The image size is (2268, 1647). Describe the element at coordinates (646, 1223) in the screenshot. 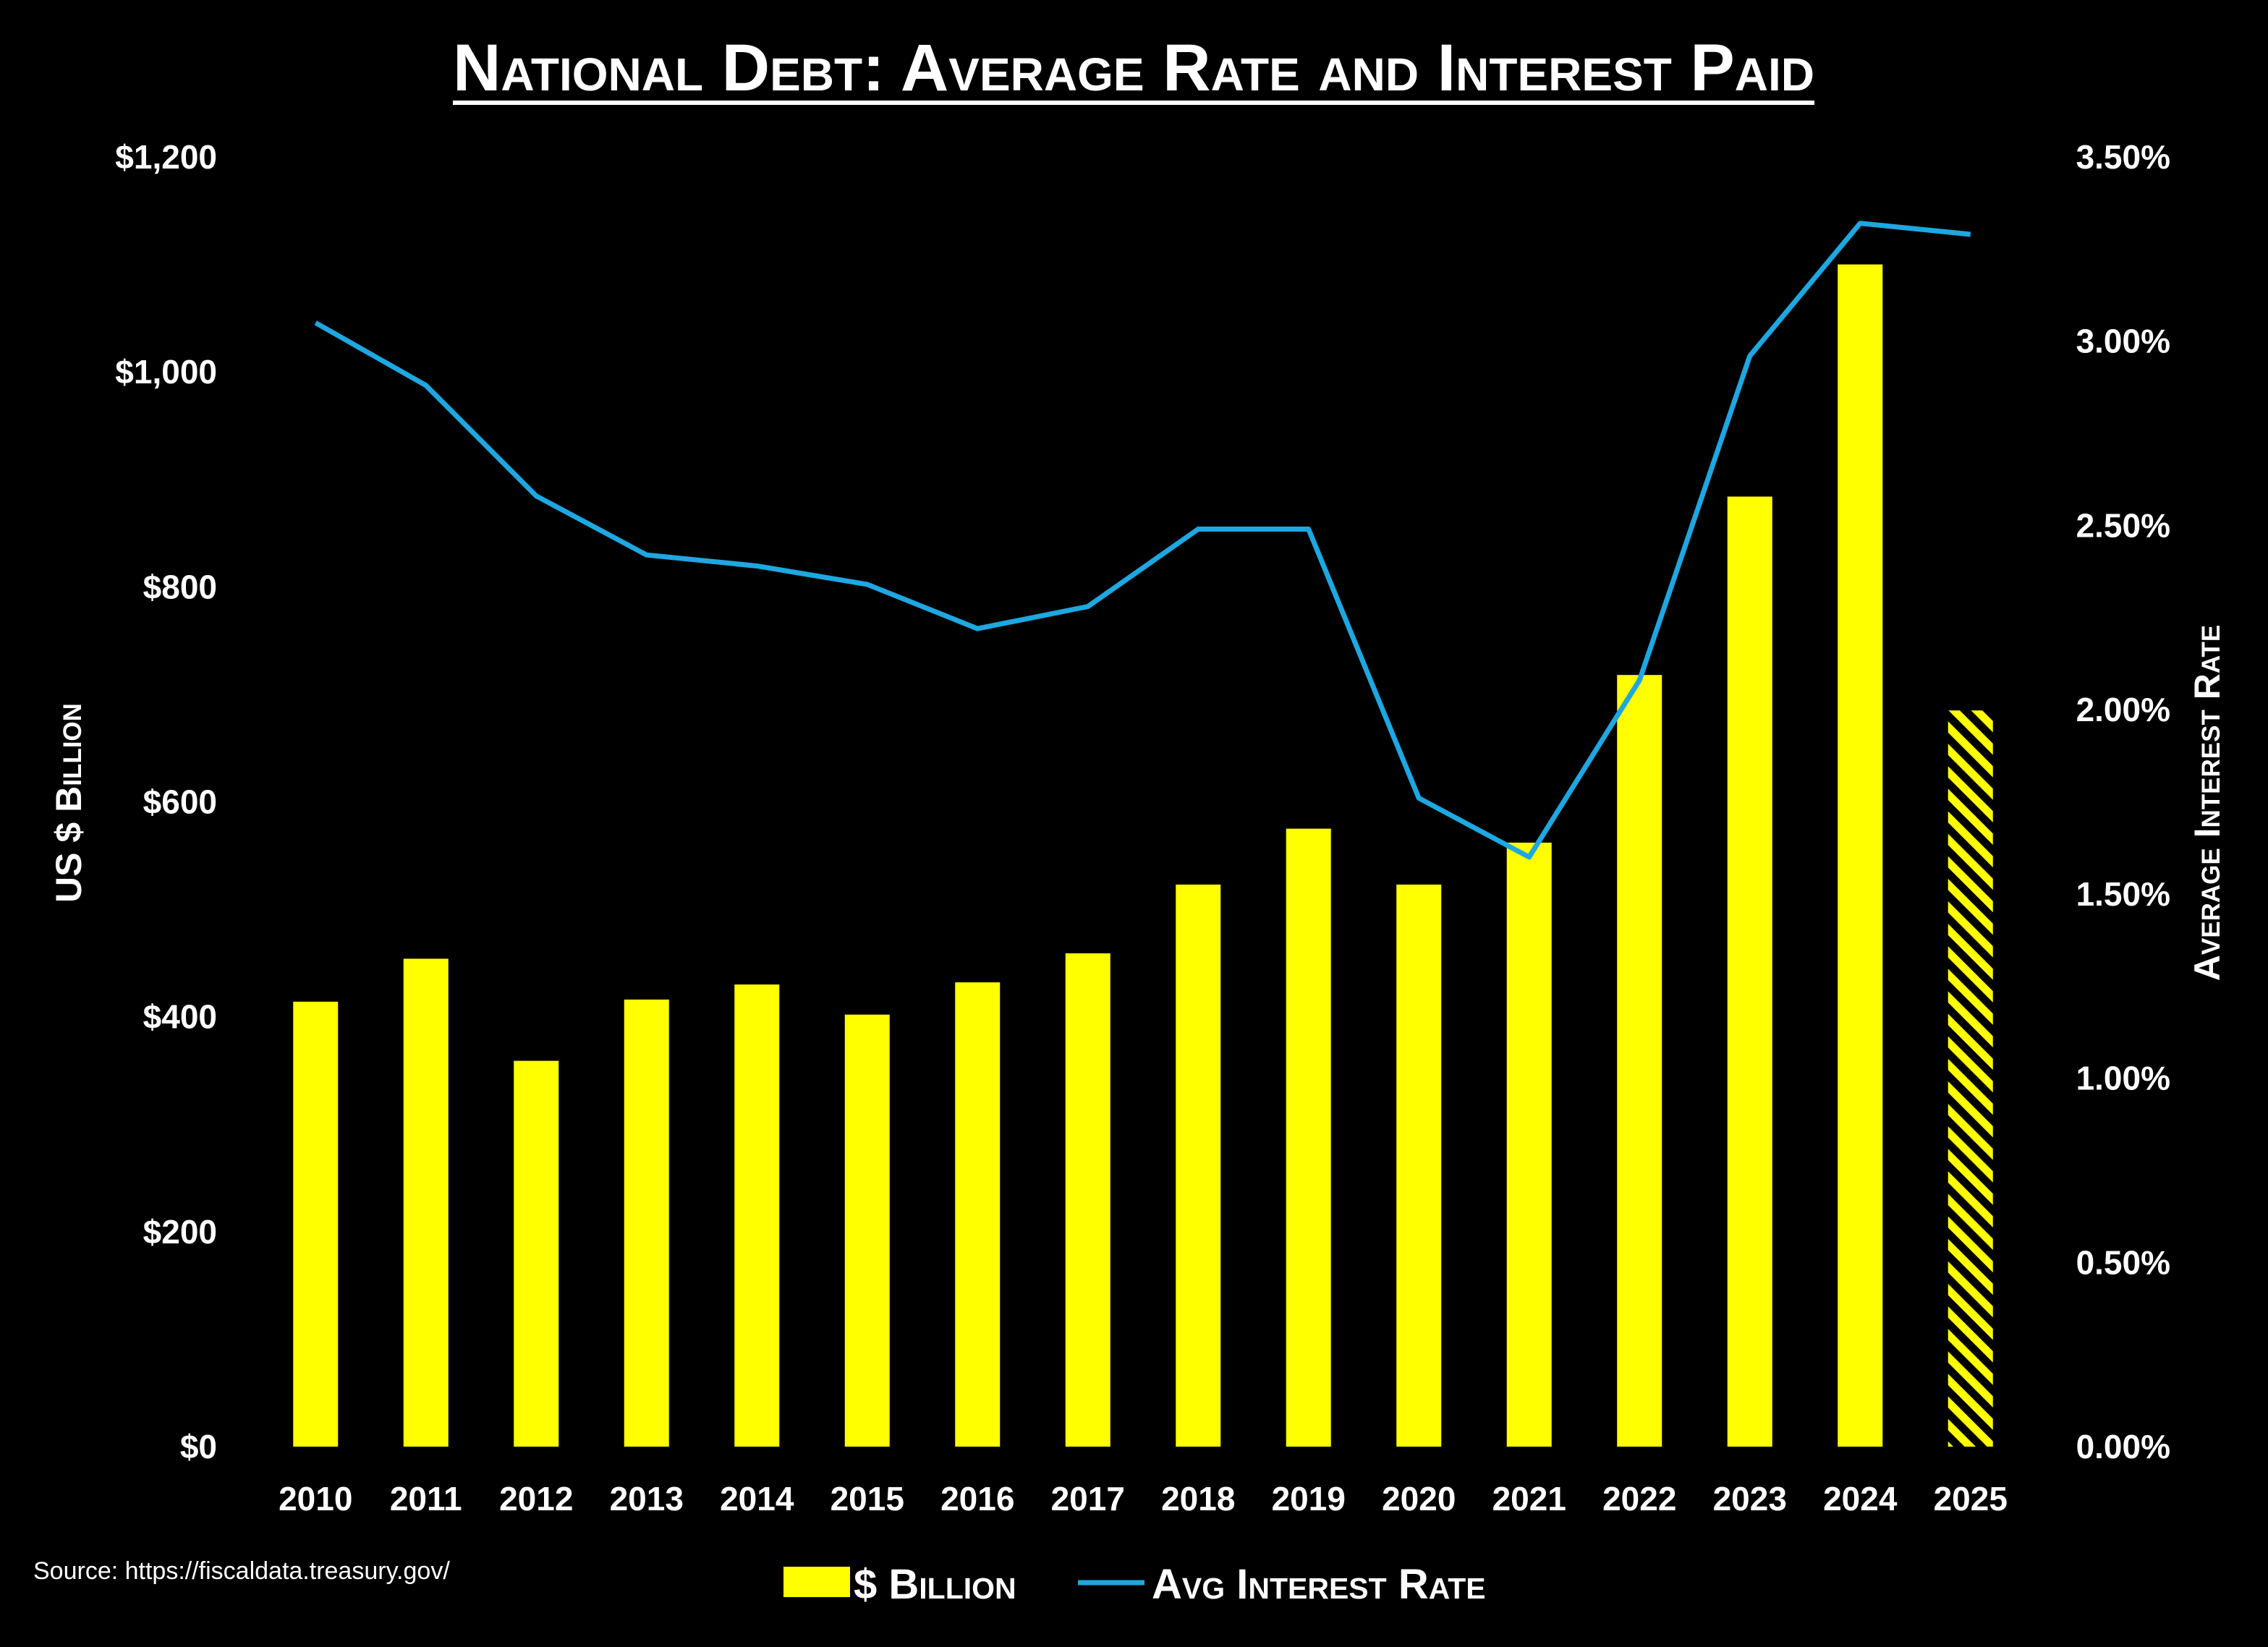

I see `bar-2013` at that location.